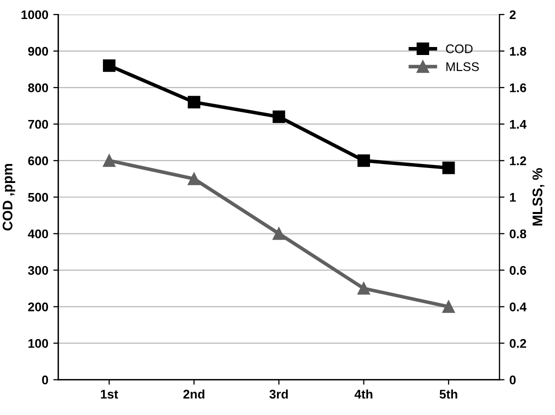  Describe the element at coordinates (9, 197) in the screenshot. I see `y-axis-title: COD ,ppm` at that location.